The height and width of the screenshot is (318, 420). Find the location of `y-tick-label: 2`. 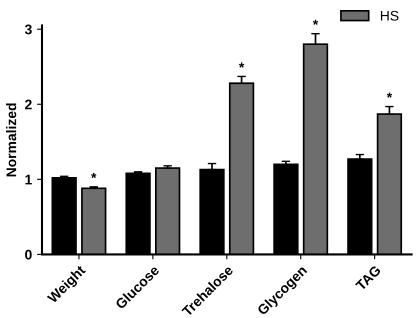

y-tick-label: 2 is located at coordinates (28, 105).